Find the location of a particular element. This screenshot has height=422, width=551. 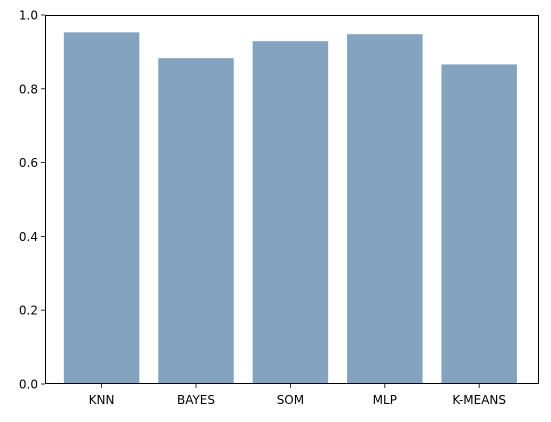

x-axis: KNN BAYES SOM MLP K-MEANS is located at coordinates (297, 395).